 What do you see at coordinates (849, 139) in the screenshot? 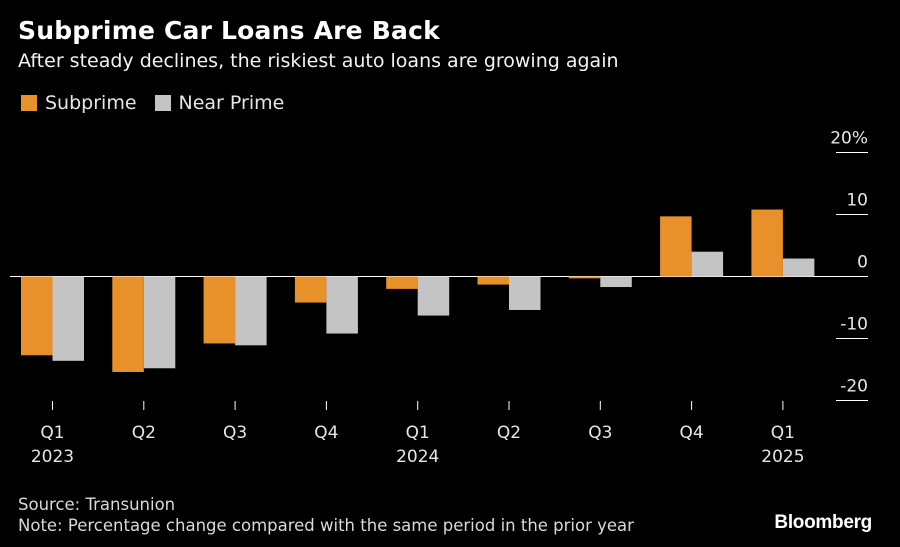
I see `y-tick-label: 20%` at bounding box center [849, 139].